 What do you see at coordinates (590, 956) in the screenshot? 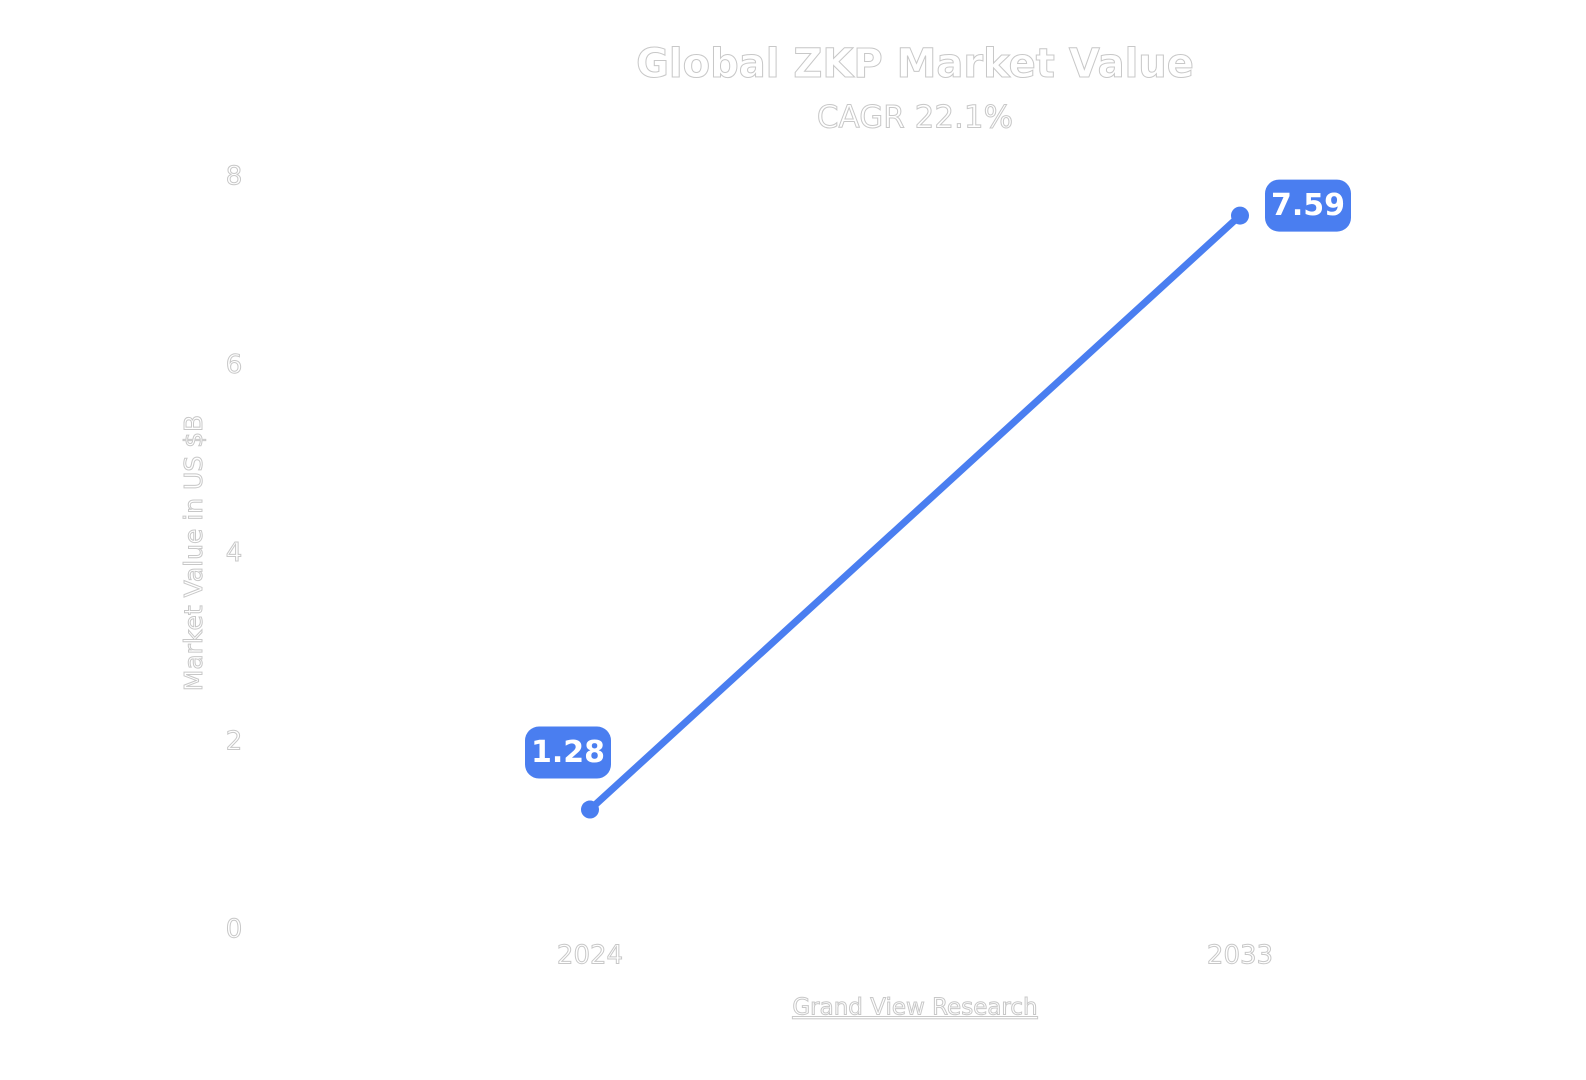
I see `x-tick-label: 2024` at bounding box center [590, 956].